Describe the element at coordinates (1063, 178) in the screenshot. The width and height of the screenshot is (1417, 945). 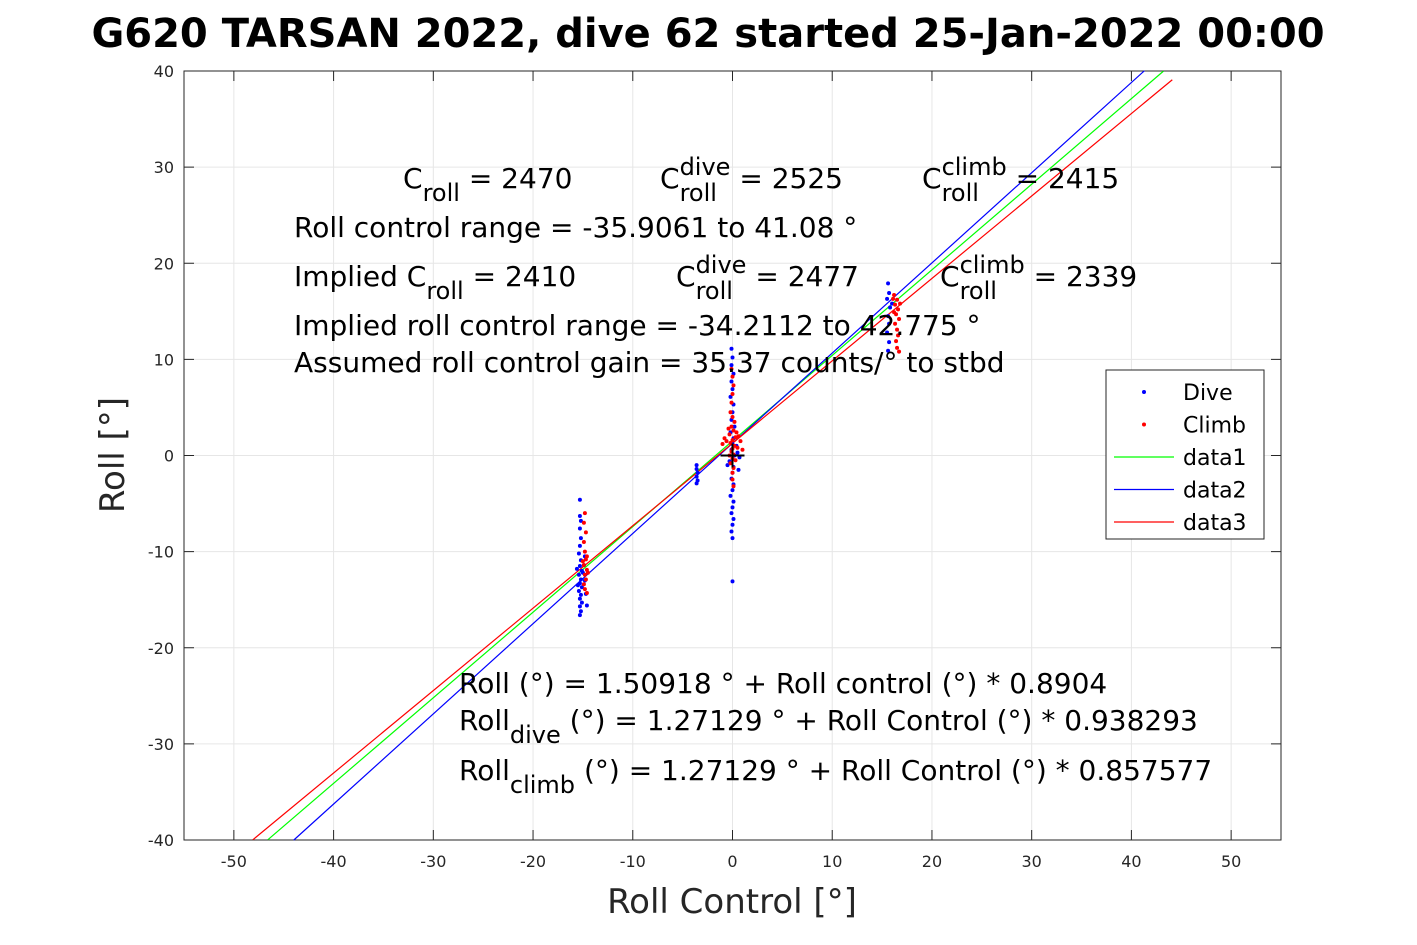
I see `annotation-tail: = 2415` at that location.